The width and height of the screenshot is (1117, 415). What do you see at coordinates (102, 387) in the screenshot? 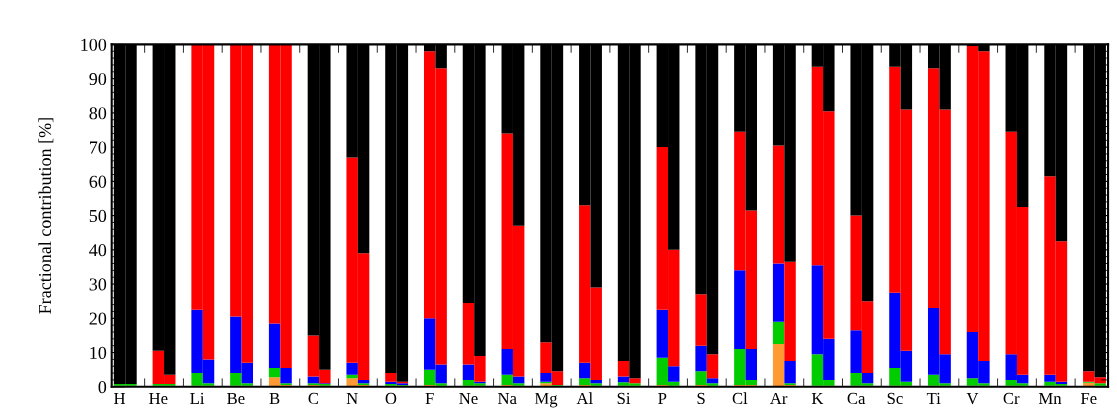
I see `y-tick-label: 0` at bounding box center [102, 387].